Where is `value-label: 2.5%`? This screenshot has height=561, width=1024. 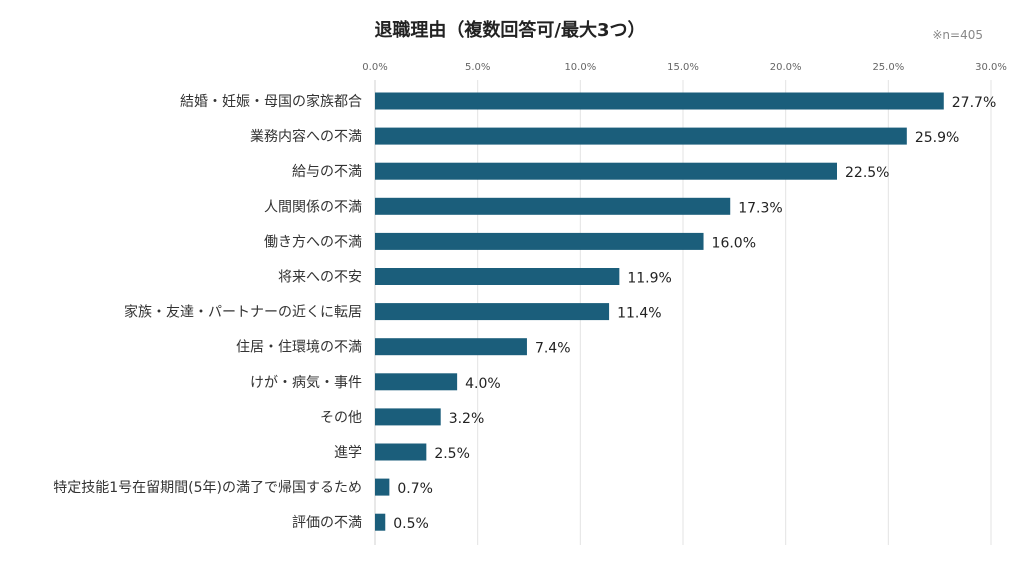
value-label: 2.5% is located at coordinates (452, 454).